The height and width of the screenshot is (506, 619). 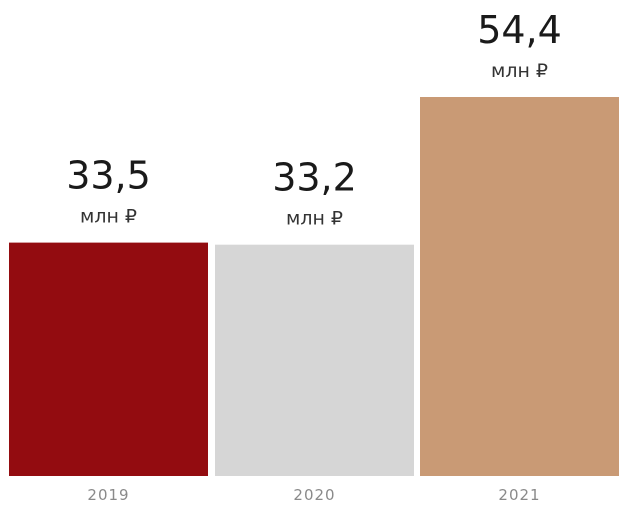 What do you see at coordinates (519, 30) in the screenshot?
I see `data-label-2021: 54,4` at bounding box center [519, 30].